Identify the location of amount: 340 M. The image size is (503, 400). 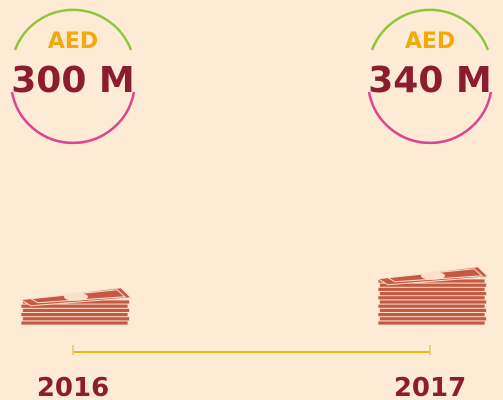
(430, 80).